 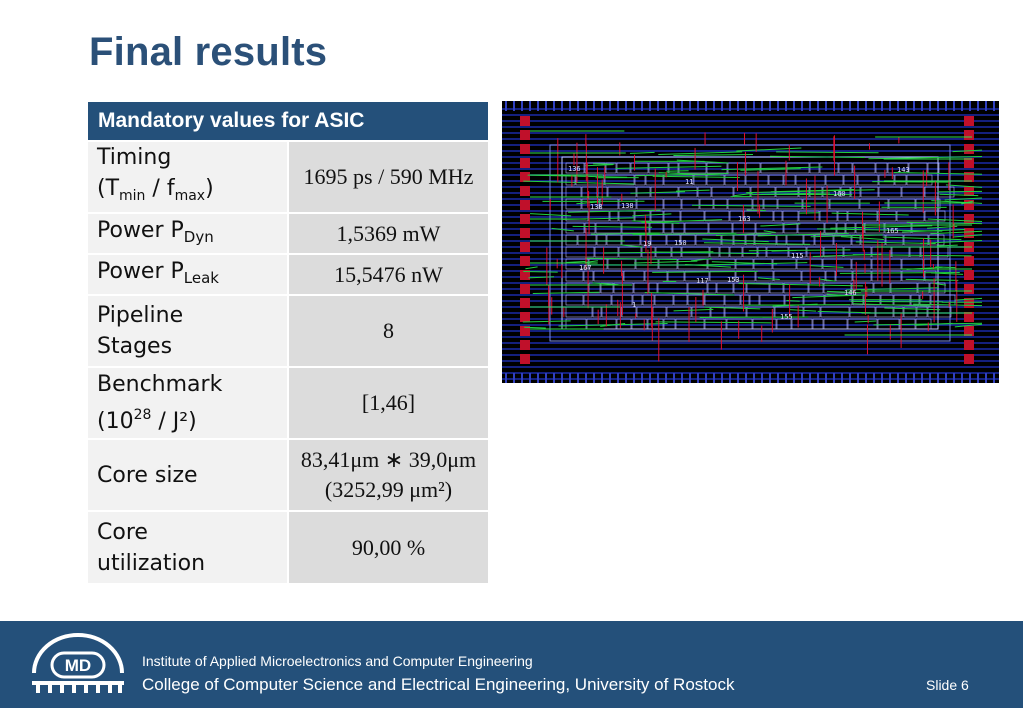 What do you see at coordinates (160, 188) in the screenshot?
I see `label-text: / f` at bounding box center [160, 188].